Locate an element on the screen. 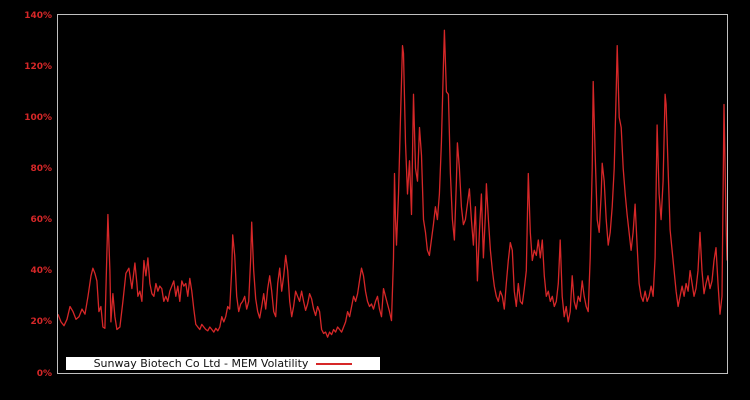  y-tick-label-20pct: 20% is located at coordinates (41, 322).